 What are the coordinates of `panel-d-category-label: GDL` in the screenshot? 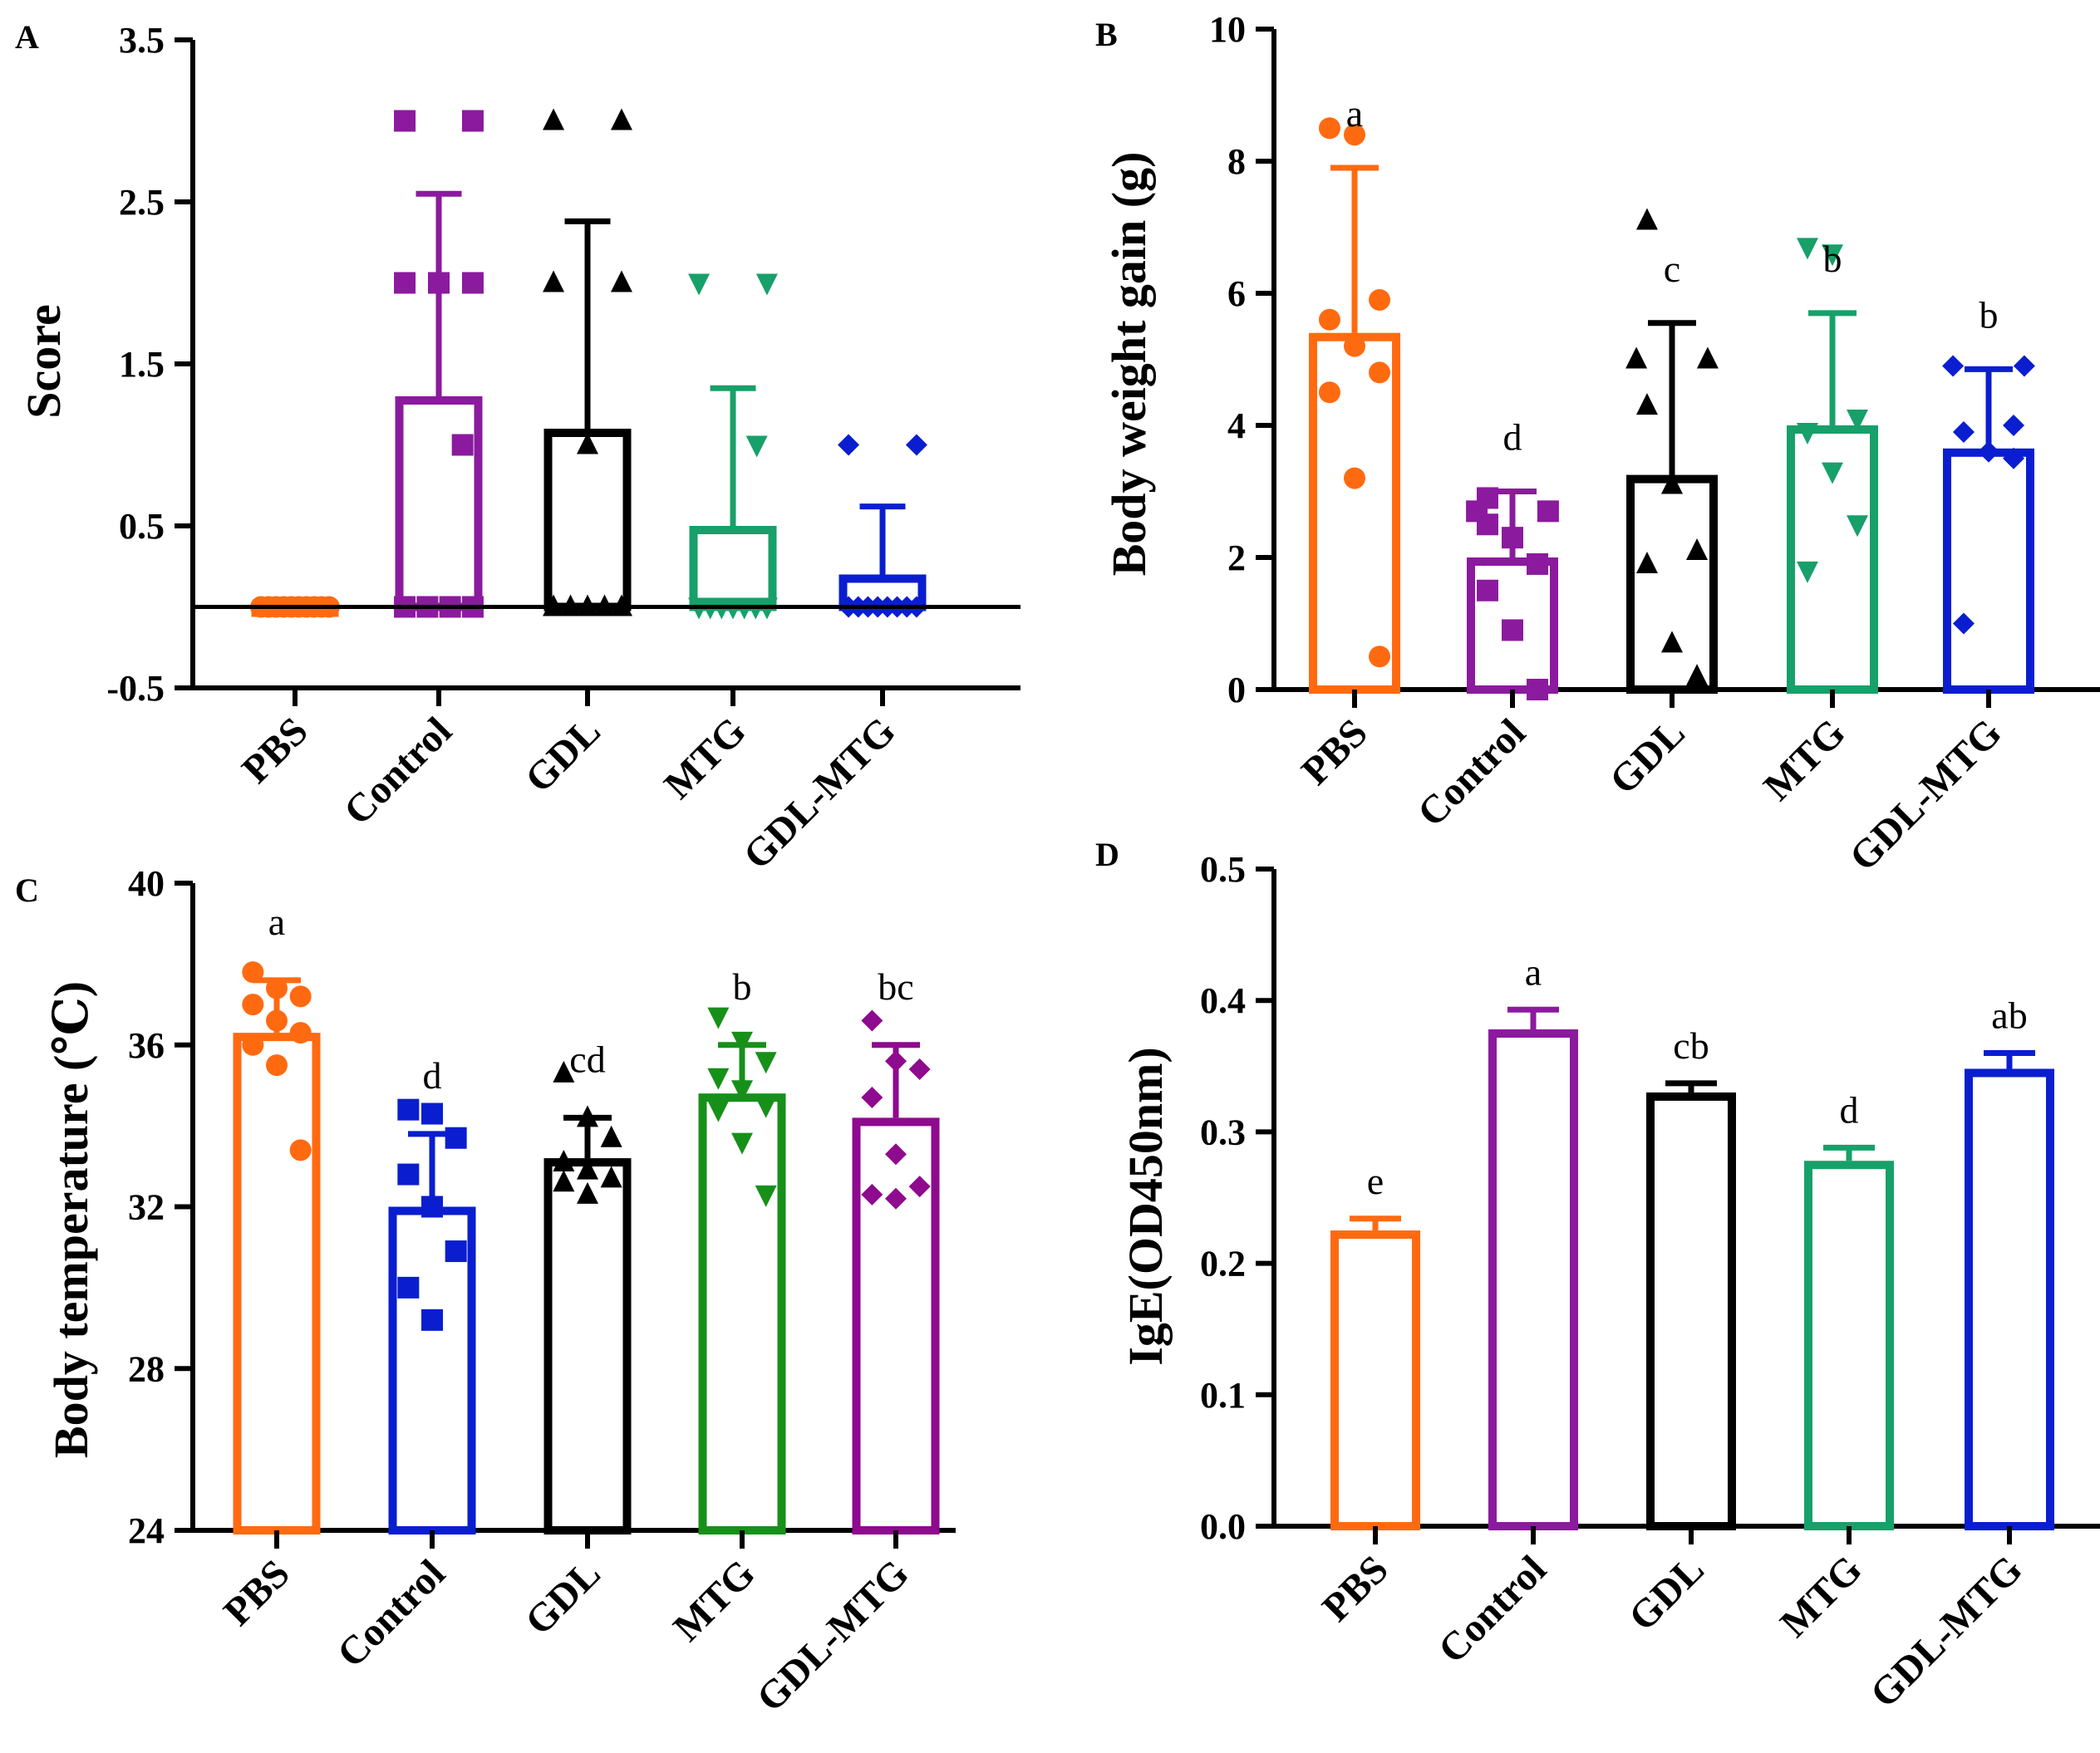 It's located at (1666, 1593).